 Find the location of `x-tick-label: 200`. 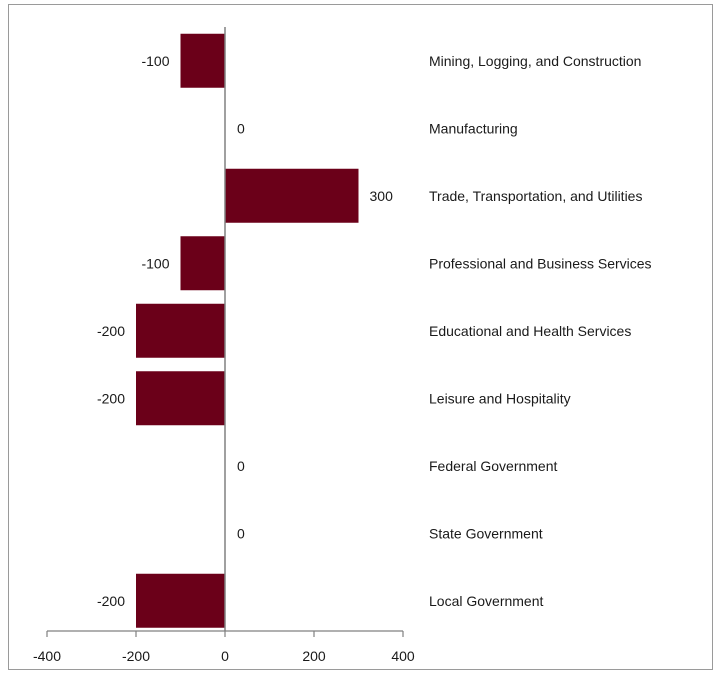

x-tick-label: 200 is located at coordinates (314, 656).